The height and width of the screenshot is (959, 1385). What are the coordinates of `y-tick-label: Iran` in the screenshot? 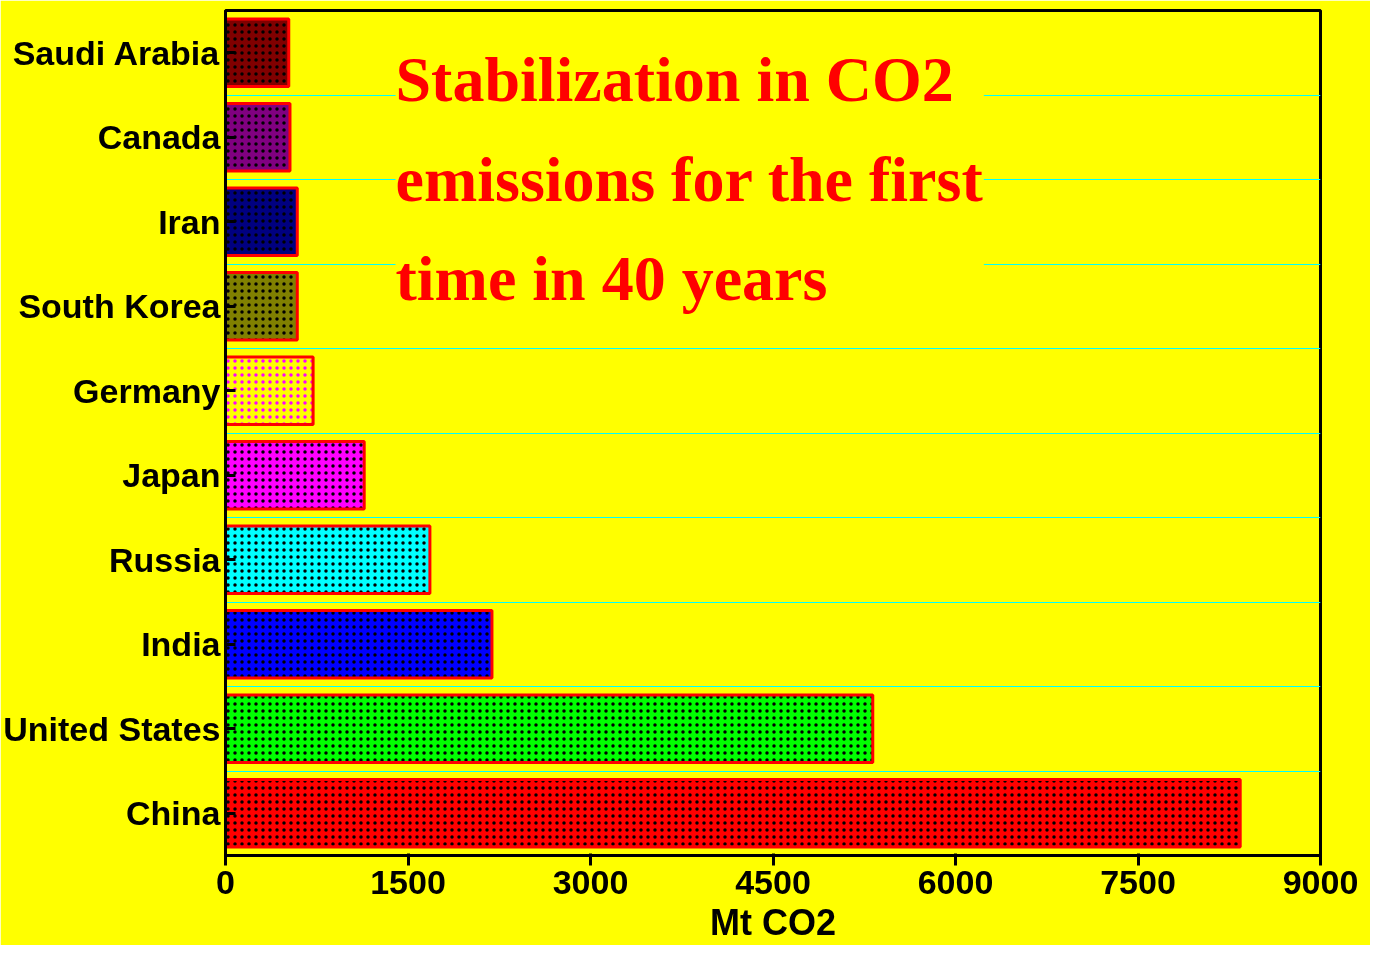 It's located at (189, 221).